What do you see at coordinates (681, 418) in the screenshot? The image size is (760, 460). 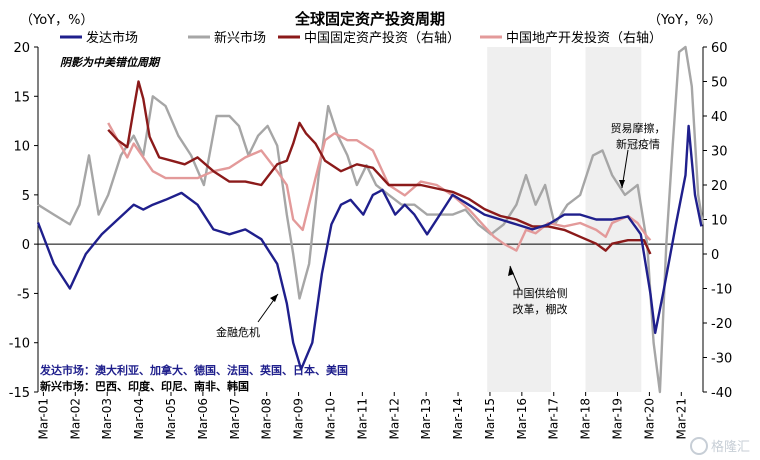 I see `x-tick-label: Mar-21` at bounding box center [681, 418].